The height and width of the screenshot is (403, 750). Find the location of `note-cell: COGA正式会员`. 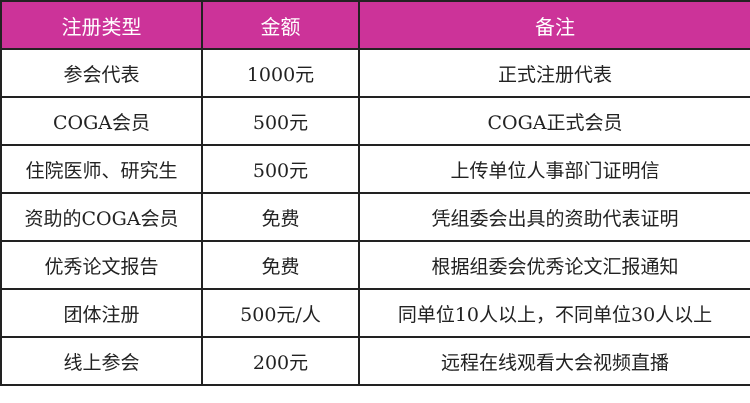

note-cell: COGA正式会员 is located at coordinates (554, 121).